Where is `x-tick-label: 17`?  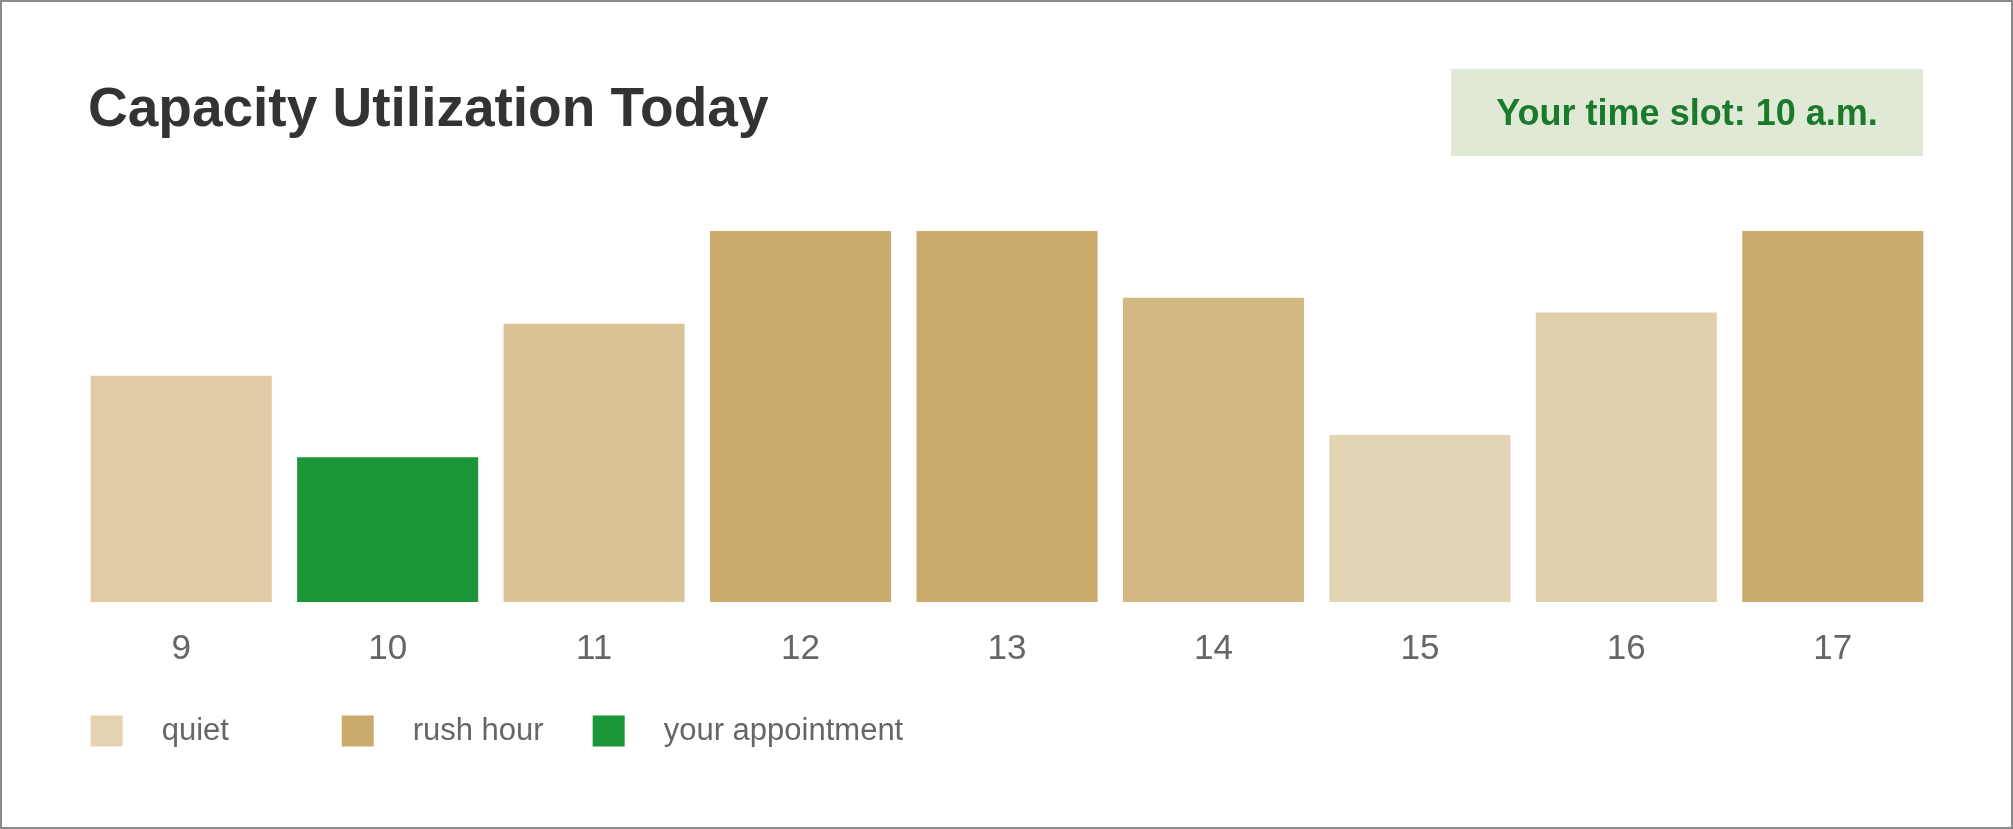
x-tick-label: 17 is located at coordinates (1833, 646).